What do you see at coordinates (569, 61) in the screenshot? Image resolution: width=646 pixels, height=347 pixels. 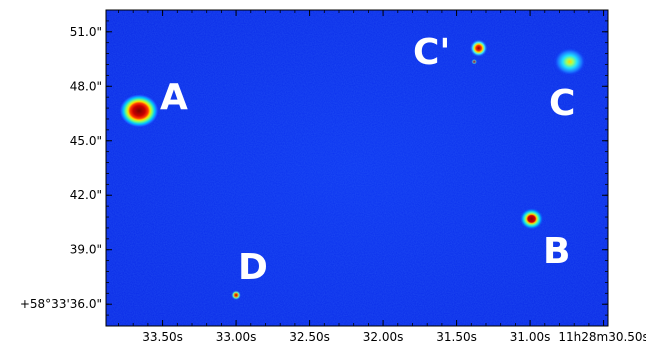 I see `source-c-blob` at bounding box center [569, 61].